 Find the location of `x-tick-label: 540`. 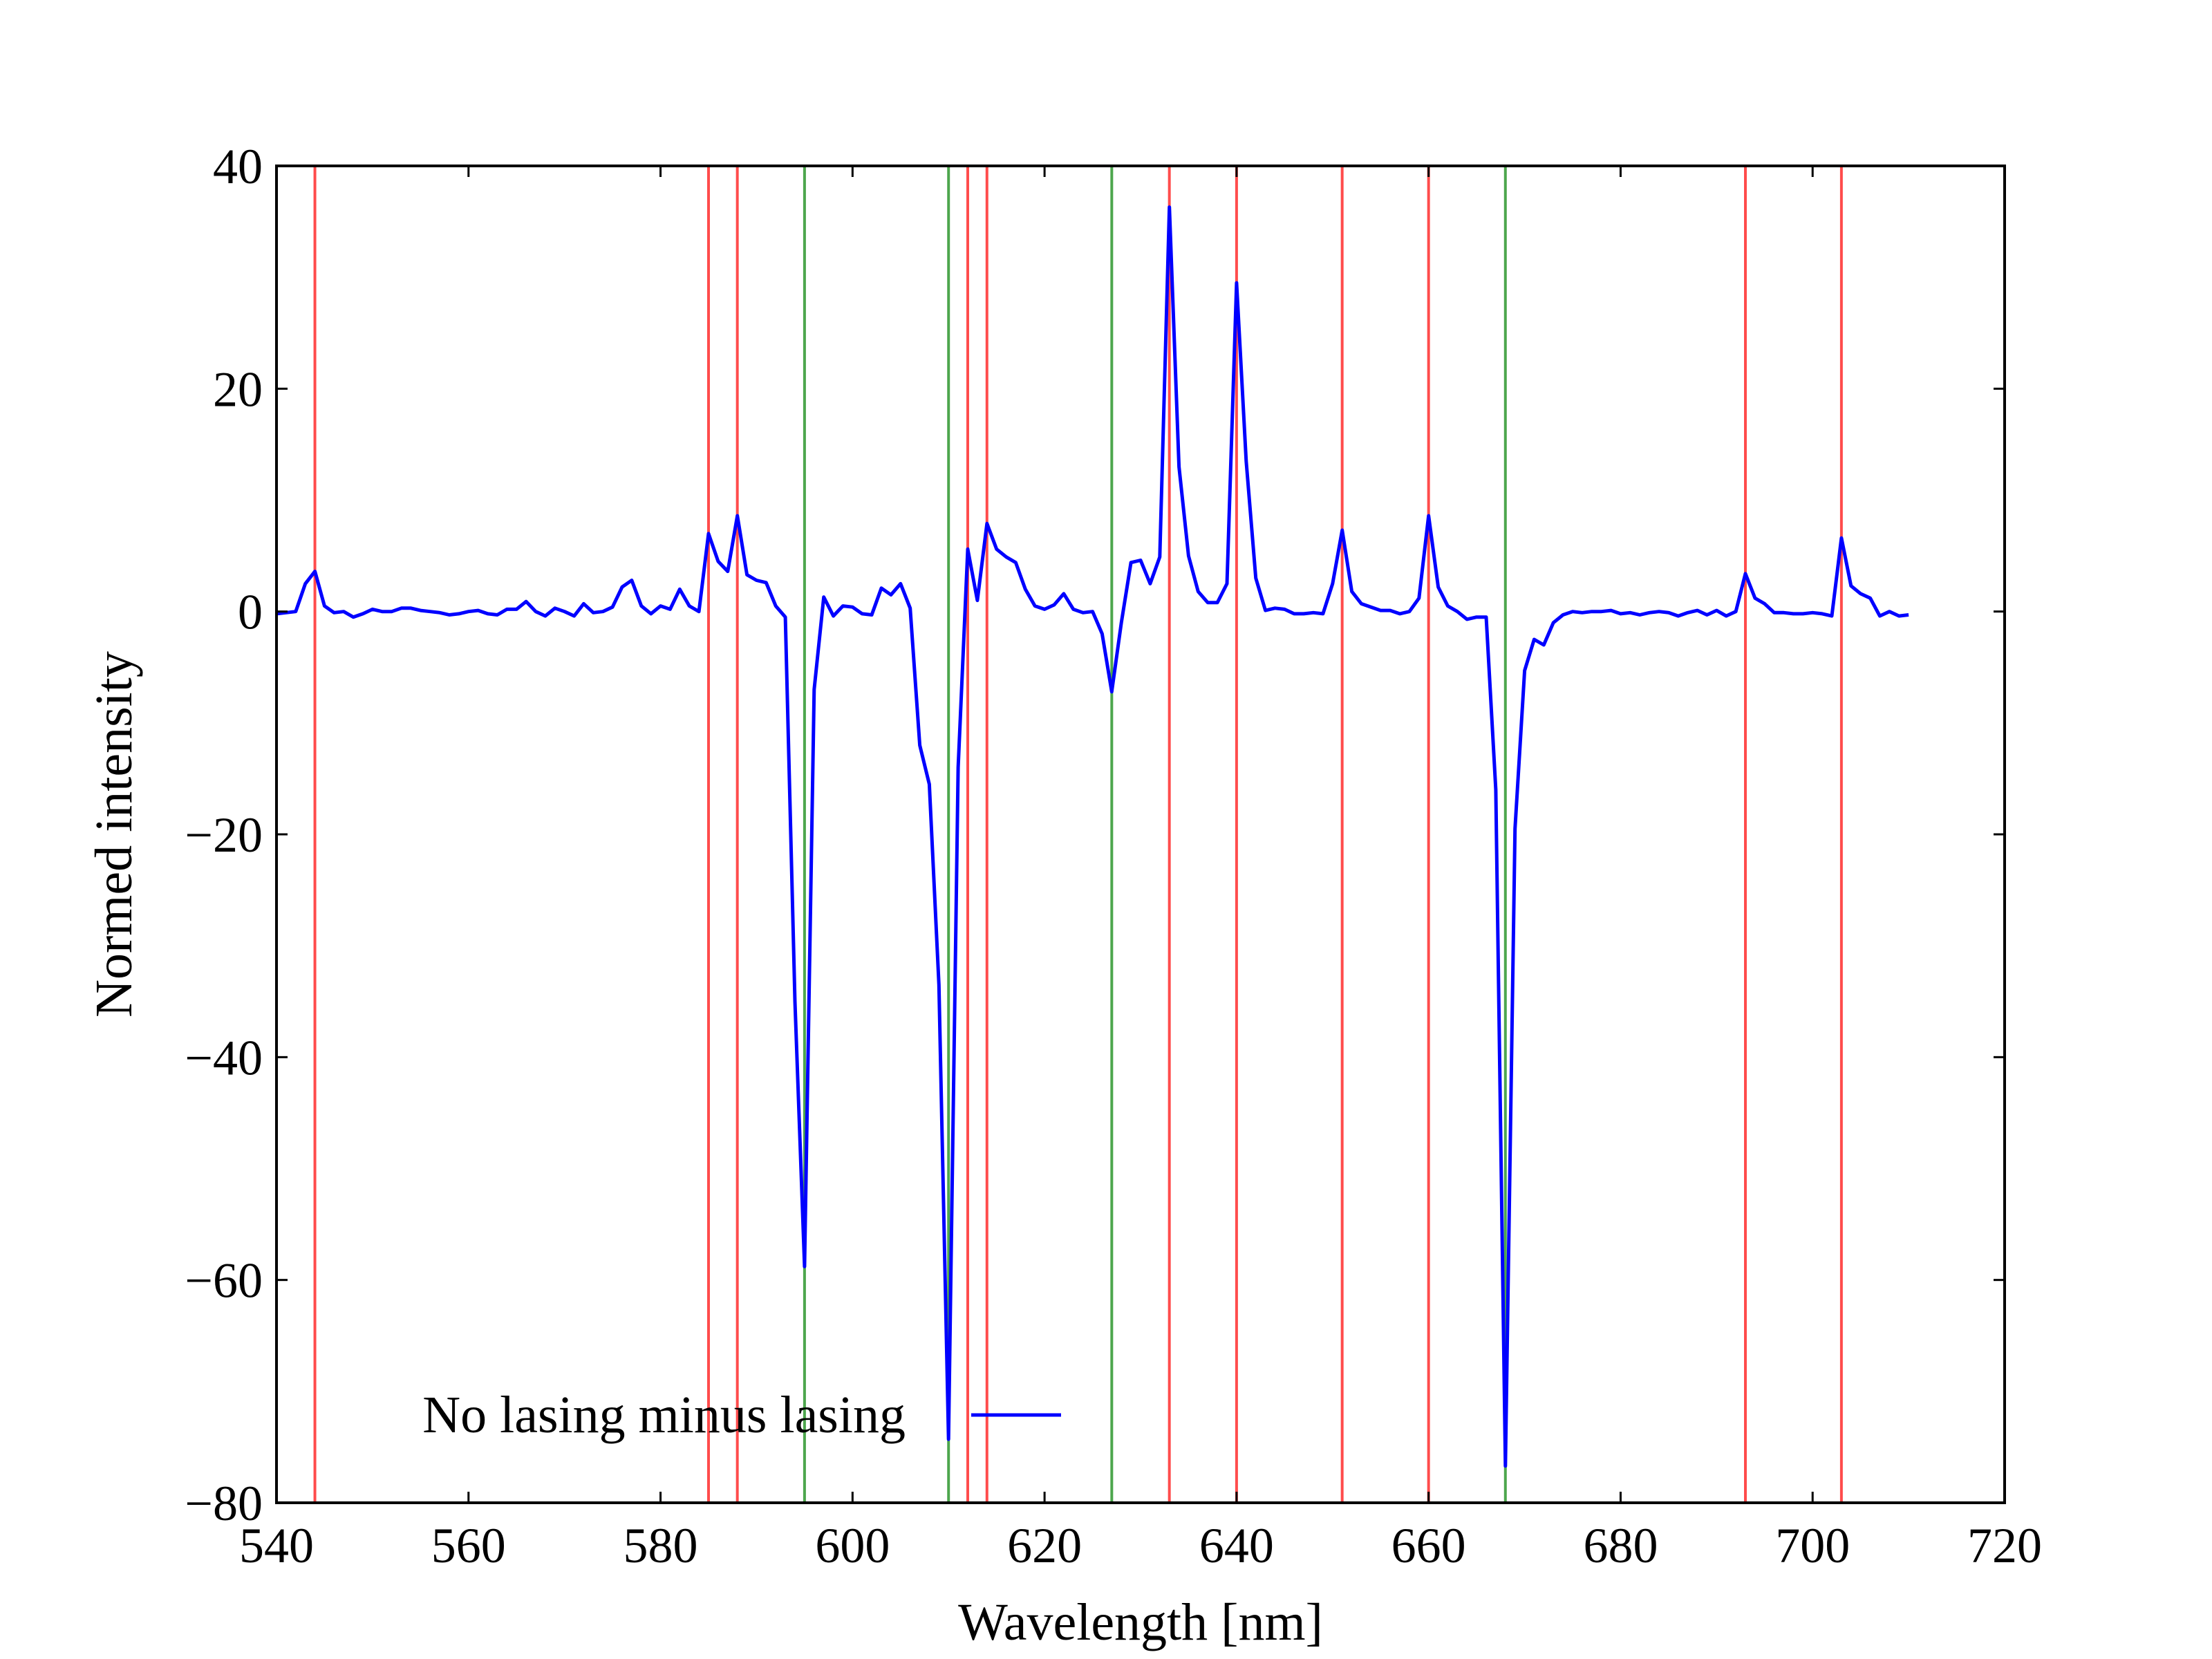

x-tick-label: 540 is located at coordinates (276, 1545).